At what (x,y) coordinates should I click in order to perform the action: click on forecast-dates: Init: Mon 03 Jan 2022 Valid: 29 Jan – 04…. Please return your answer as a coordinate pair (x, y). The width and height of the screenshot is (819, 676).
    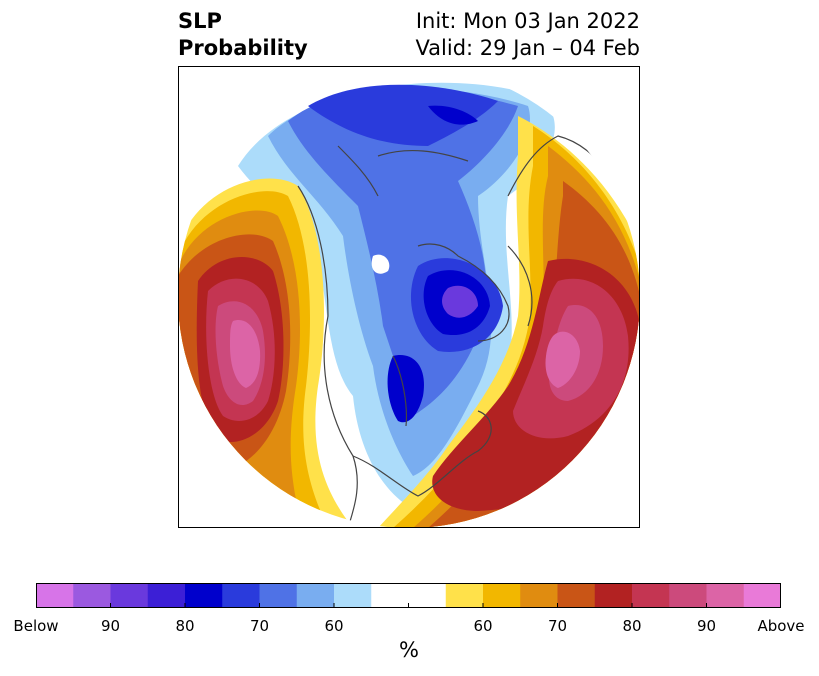
    Looking at the image, I should click on (515, 35).